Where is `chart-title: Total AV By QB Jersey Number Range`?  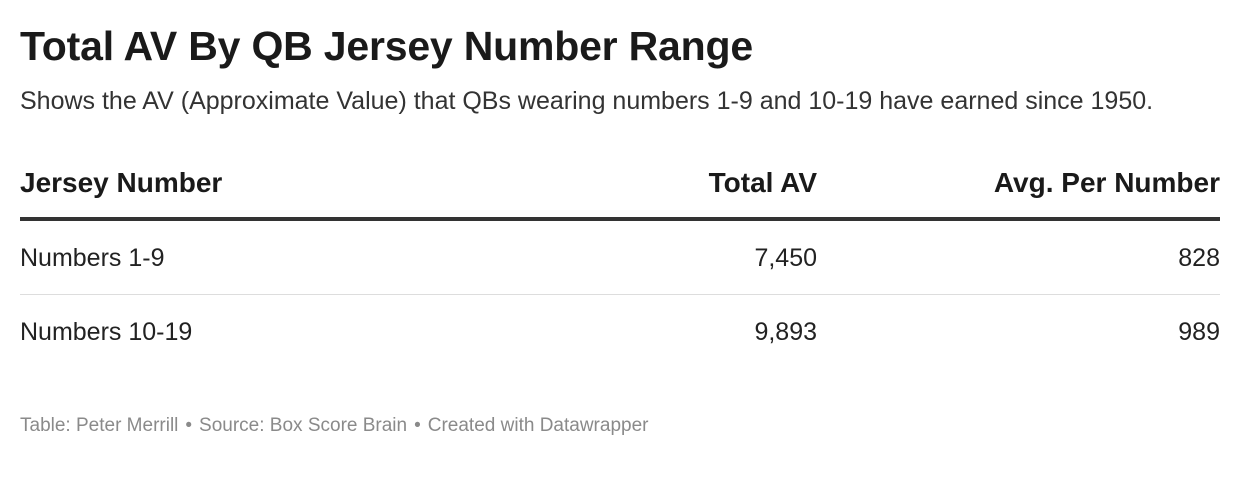
chart-title: Total AV By QB Jersey Number Range is located at coordinates (386, 46).